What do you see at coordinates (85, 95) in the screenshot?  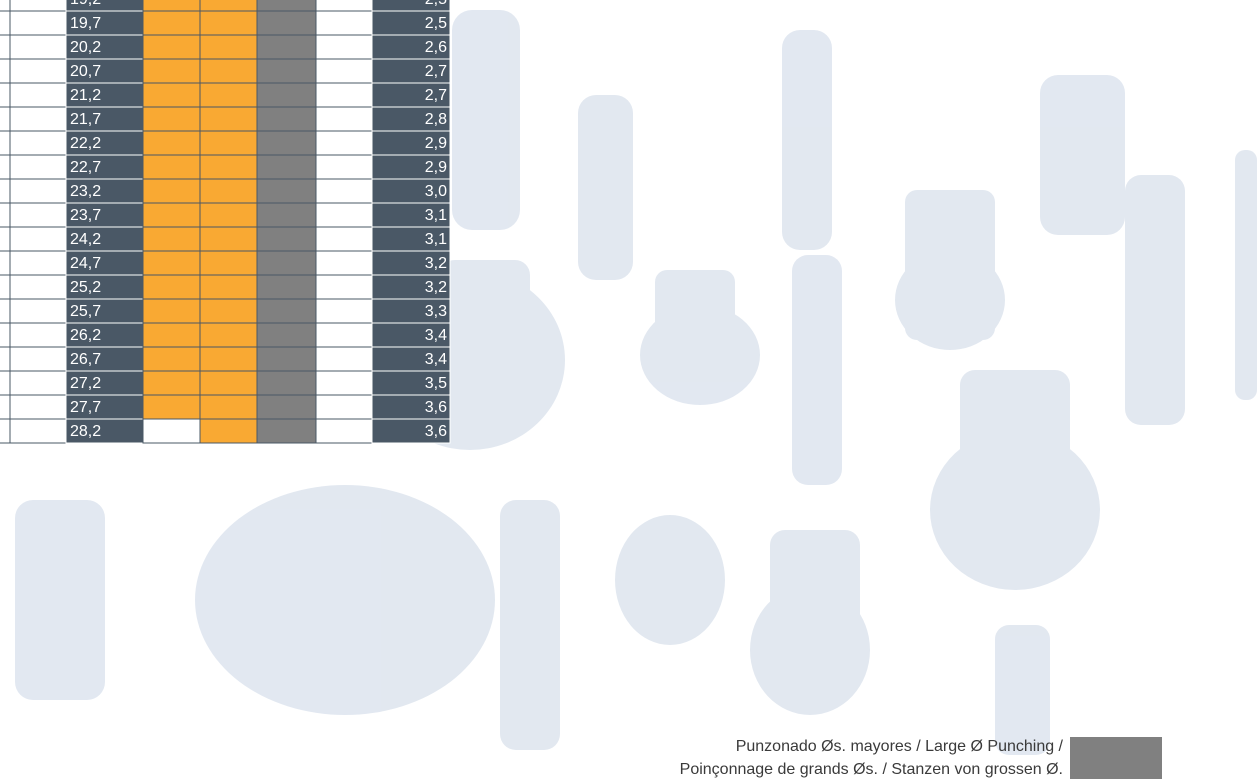 I see `cell-text: 21,2` at bounding box center [85, 95].